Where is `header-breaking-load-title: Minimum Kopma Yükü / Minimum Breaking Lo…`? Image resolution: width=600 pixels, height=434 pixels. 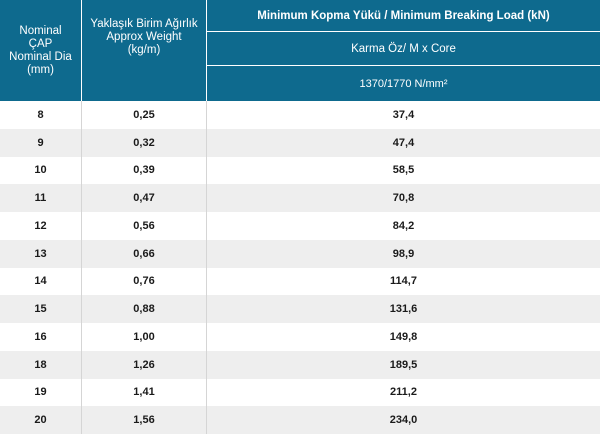 header-breaking-load-title: Minimum Kopma Yükü / Minimum Breaking Lo… is located at coordinates (403, 15).